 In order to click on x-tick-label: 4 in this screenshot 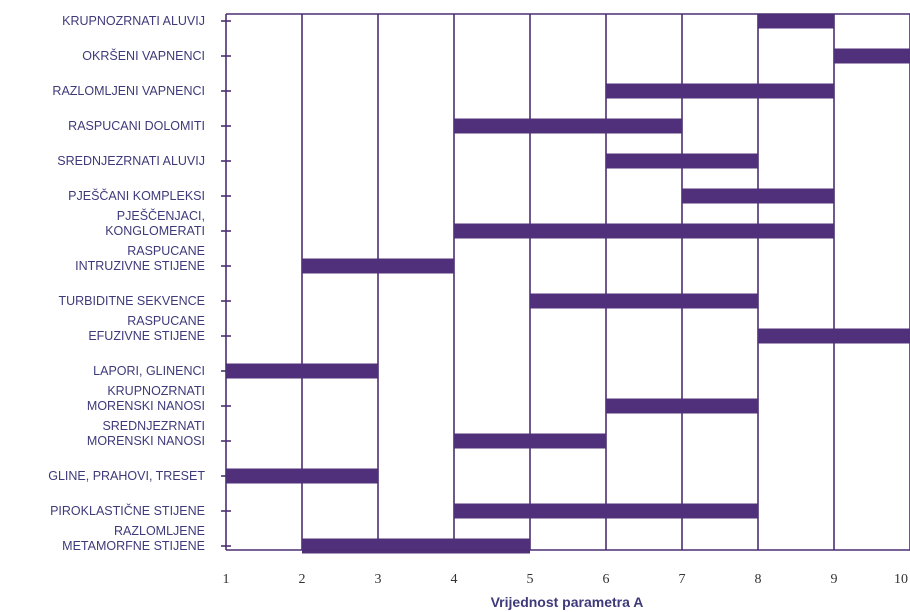, I will do `click(454, 579)`.